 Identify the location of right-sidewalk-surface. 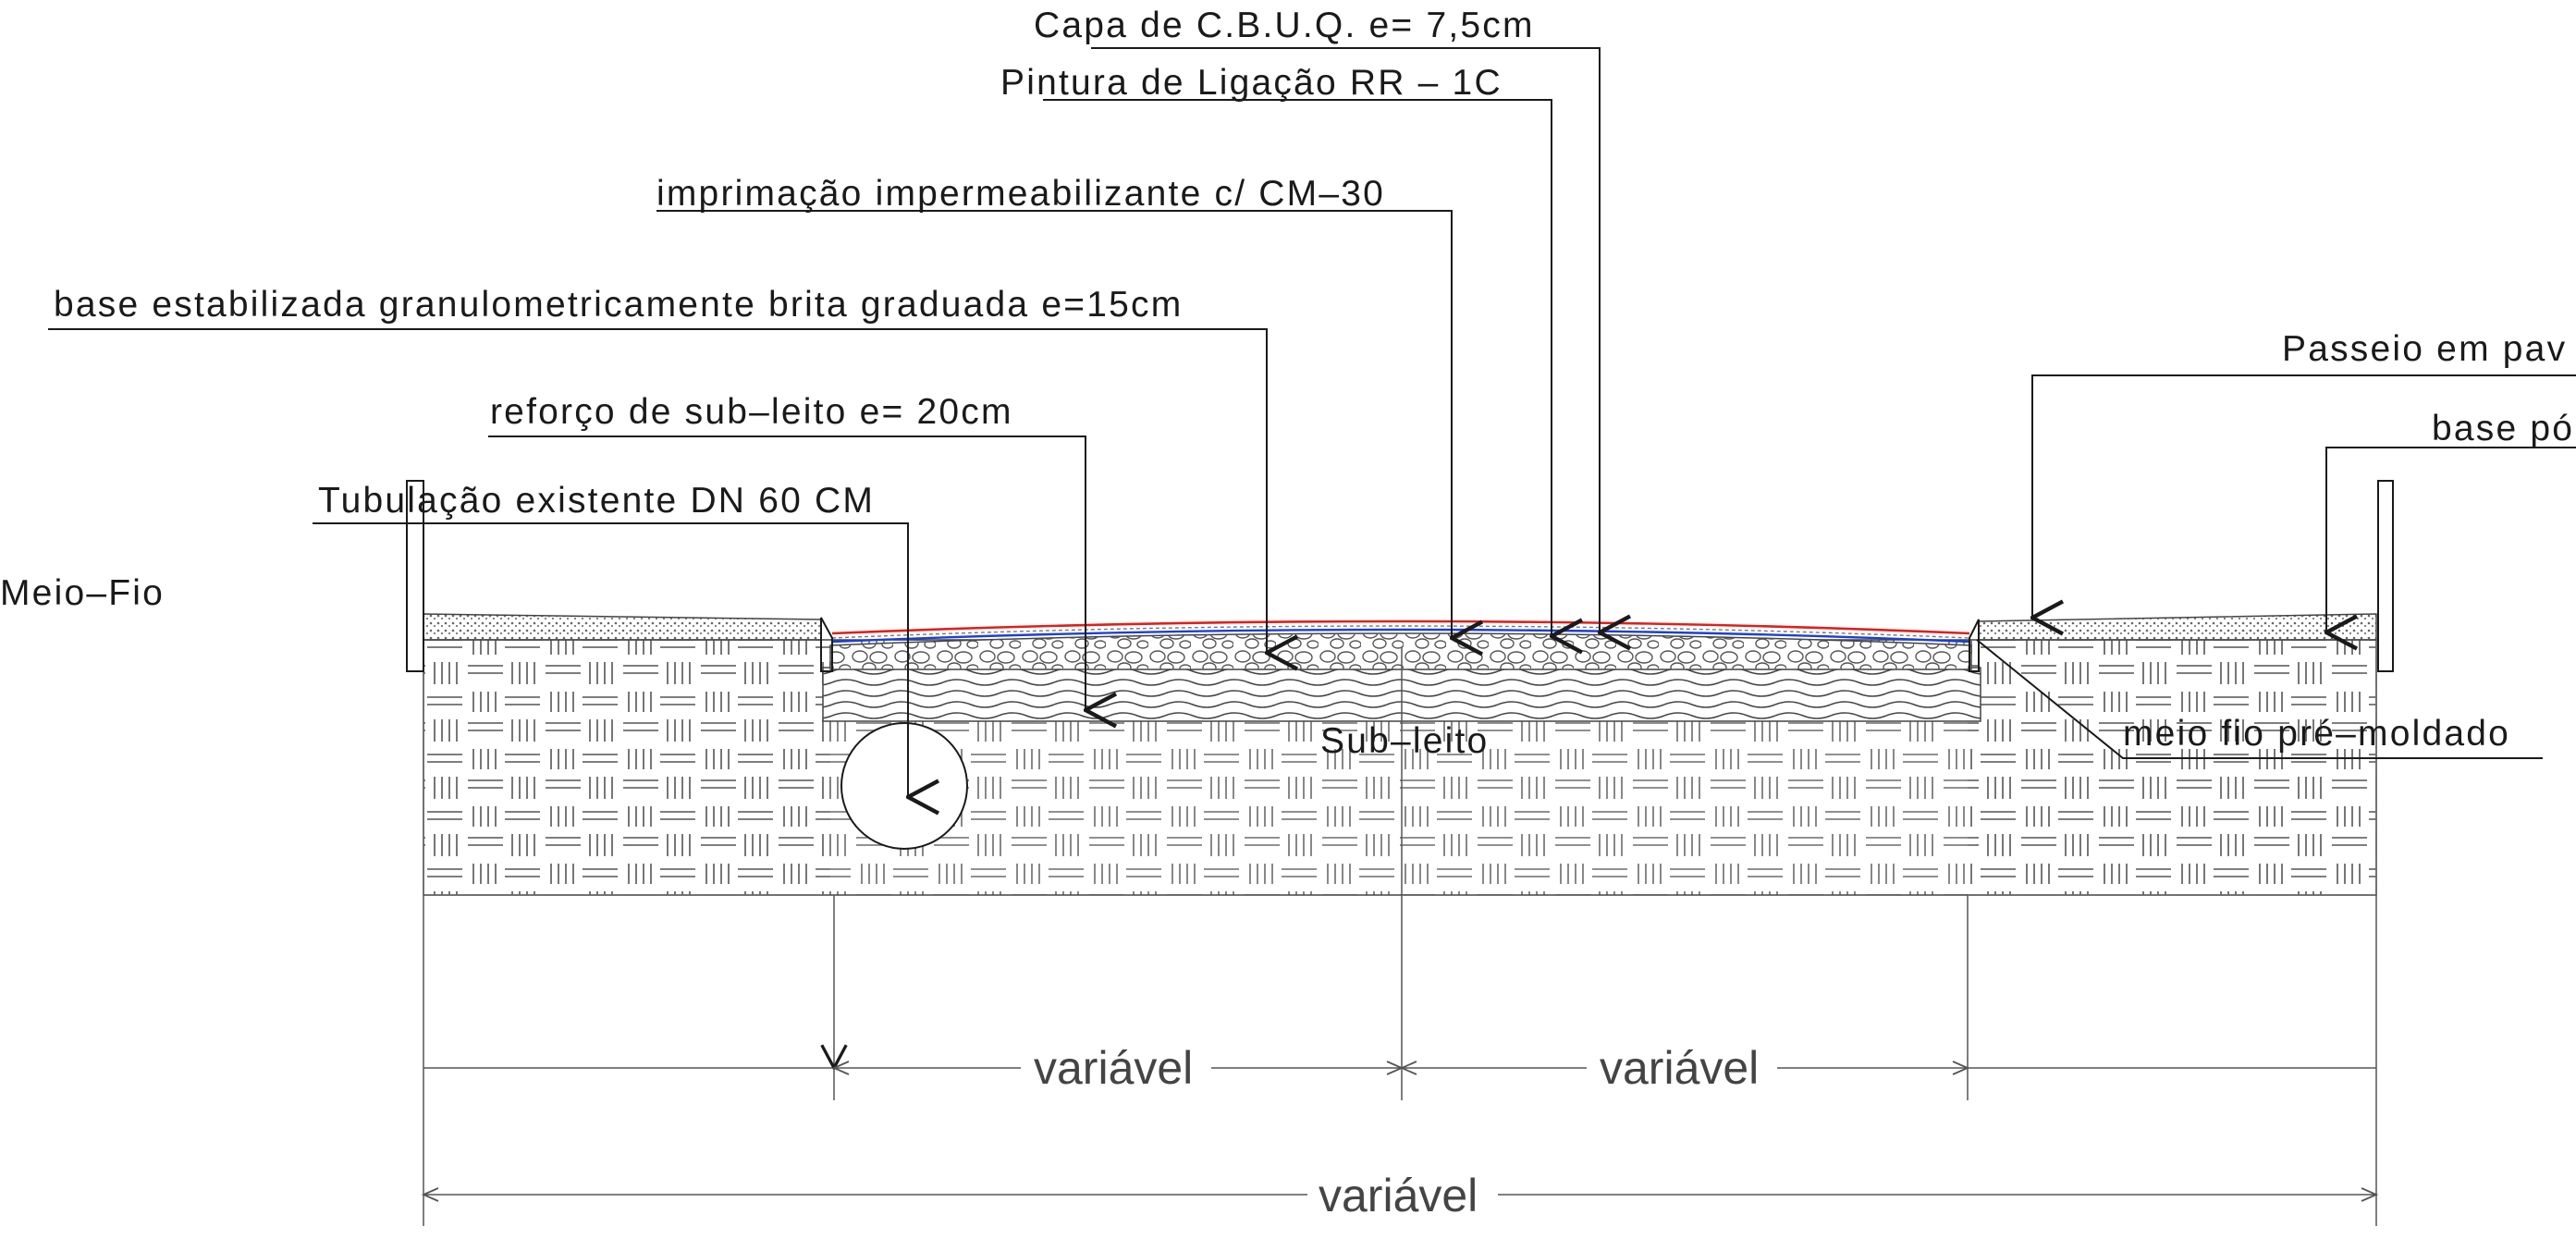
(2178, 627).